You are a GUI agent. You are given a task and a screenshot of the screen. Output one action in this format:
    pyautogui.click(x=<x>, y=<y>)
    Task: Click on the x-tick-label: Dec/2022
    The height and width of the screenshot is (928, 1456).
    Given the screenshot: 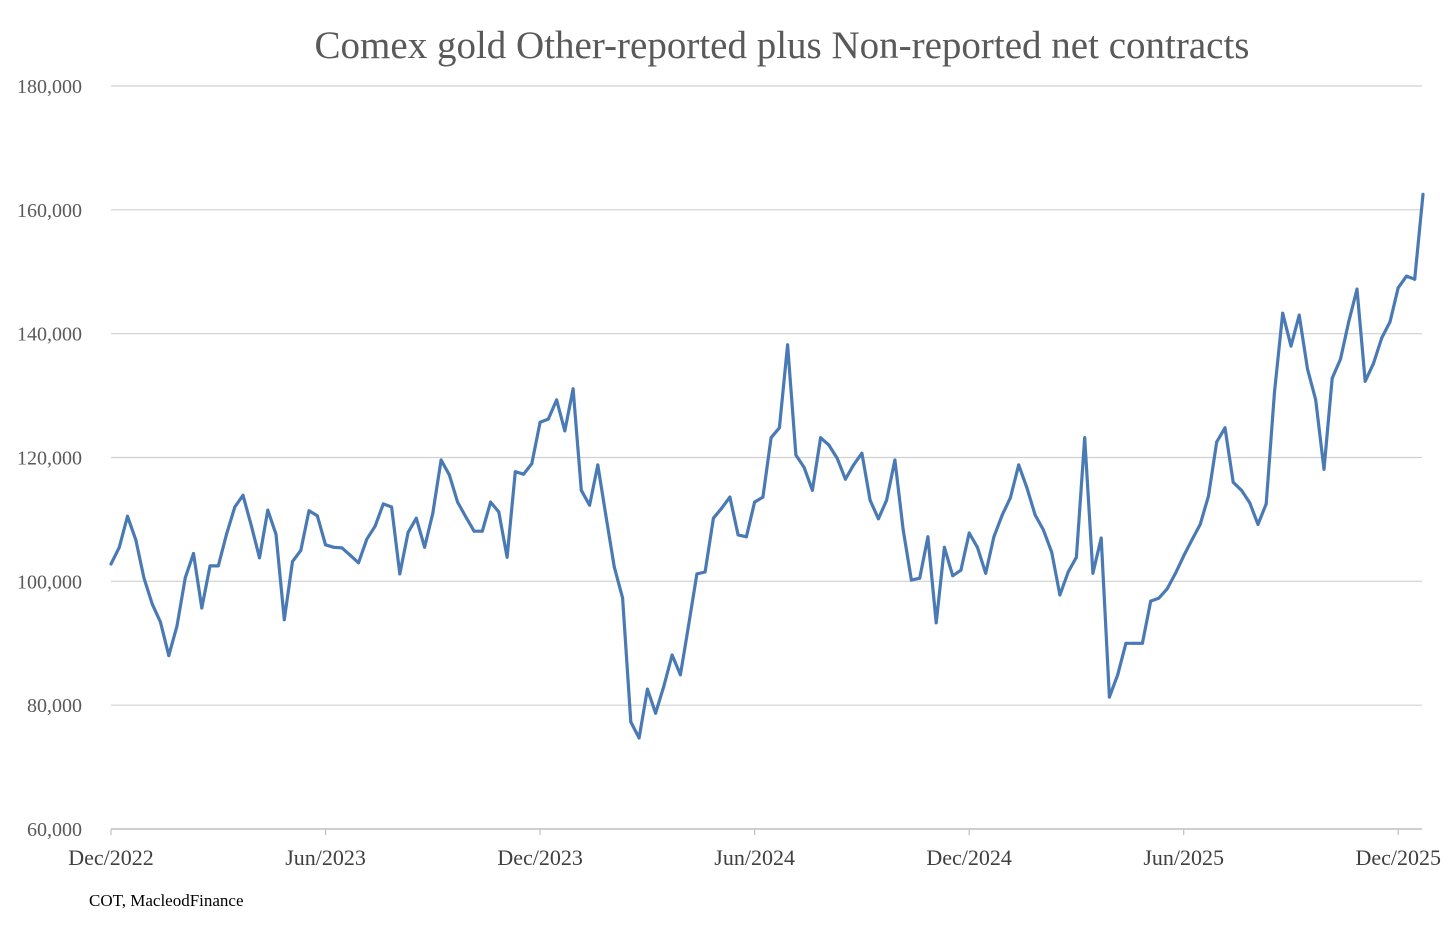 What is the action you would take?
    pyautogui.click(x=111, y=857)
    